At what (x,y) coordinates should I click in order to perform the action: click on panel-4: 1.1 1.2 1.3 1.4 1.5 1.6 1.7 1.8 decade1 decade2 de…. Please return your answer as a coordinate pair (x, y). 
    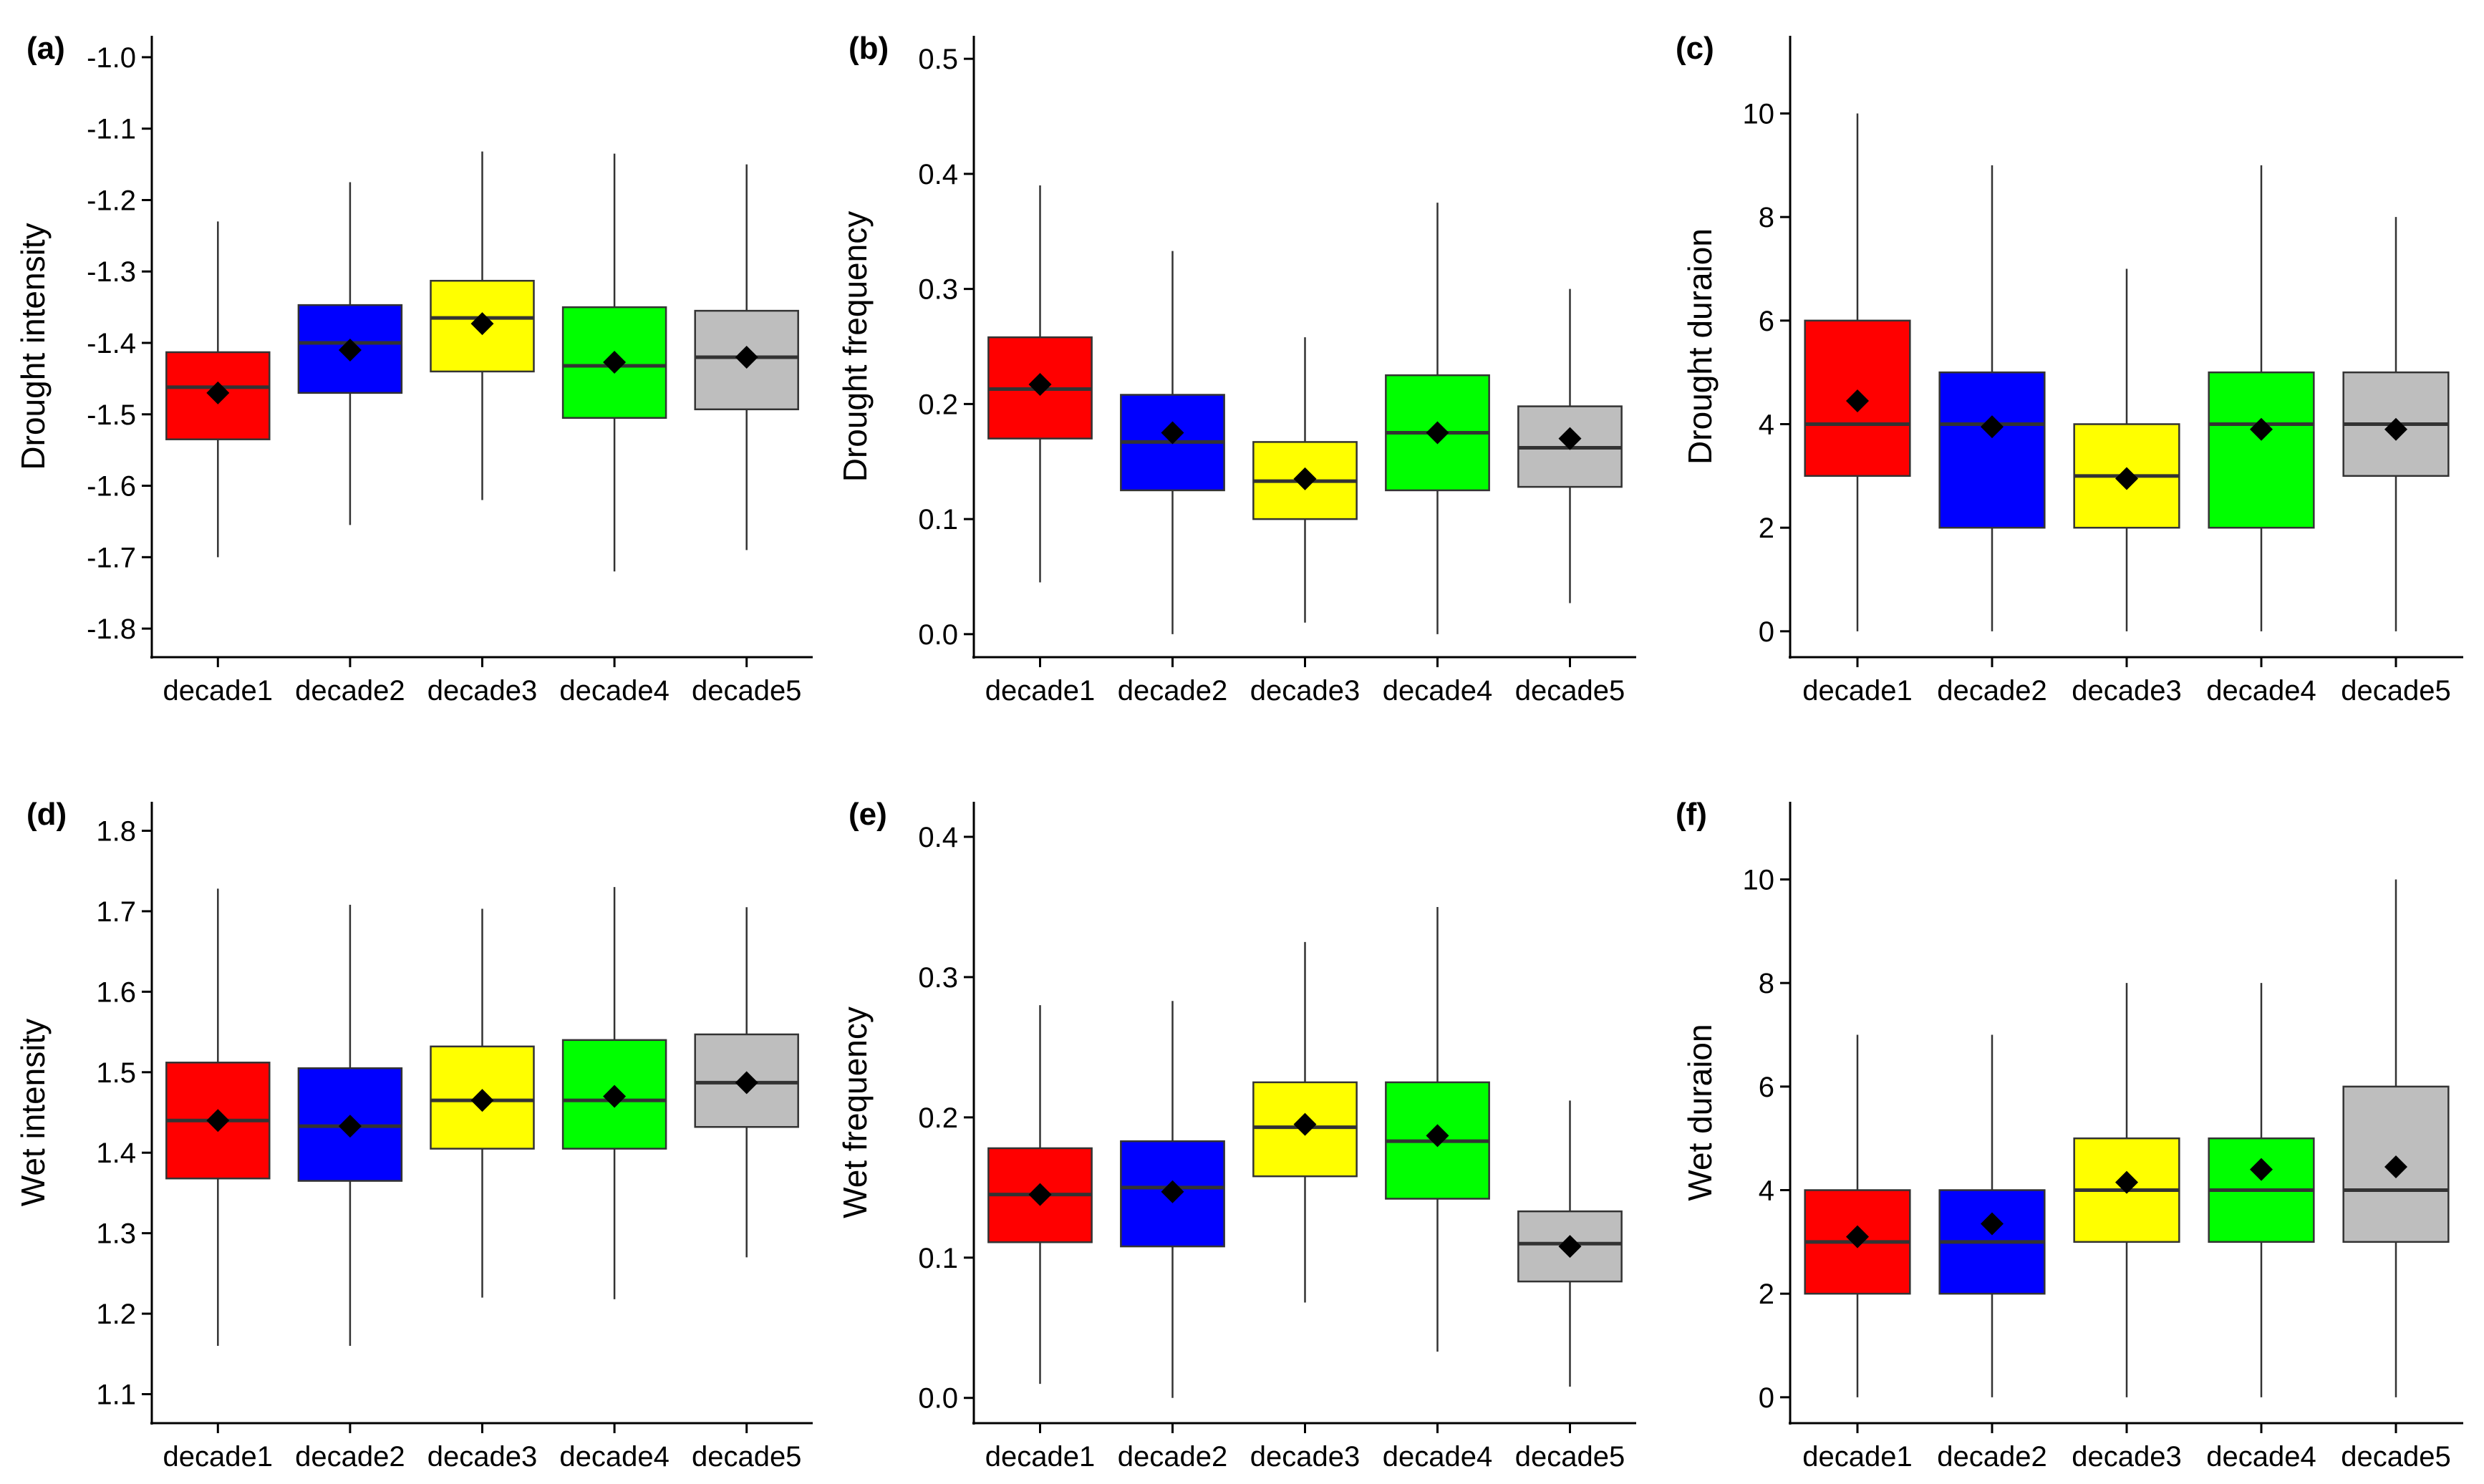
    Looking at the image, I should click on (414, 1135).